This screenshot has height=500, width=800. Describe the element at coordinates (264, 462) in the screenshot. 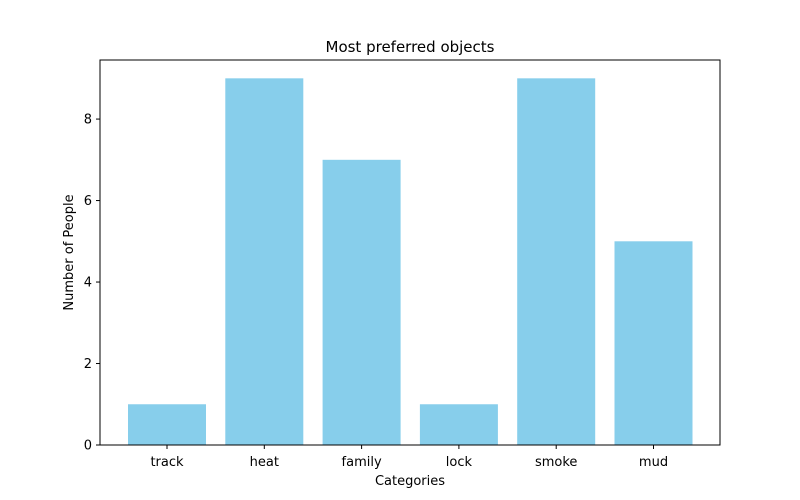

I see `x-tick-label: heat` at that location.